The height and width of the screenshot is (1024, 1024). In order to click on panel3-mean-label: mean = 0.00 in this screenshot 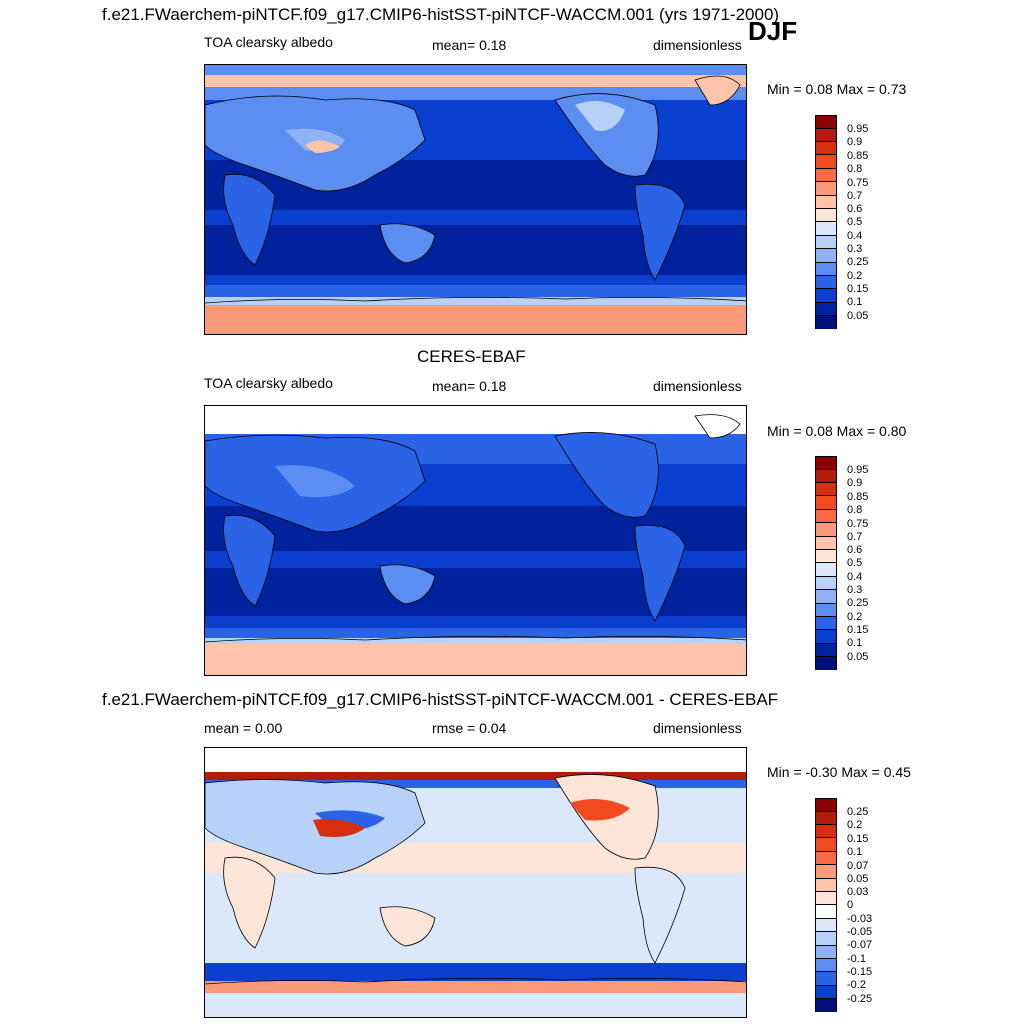, I will do `click(243, 728)`.